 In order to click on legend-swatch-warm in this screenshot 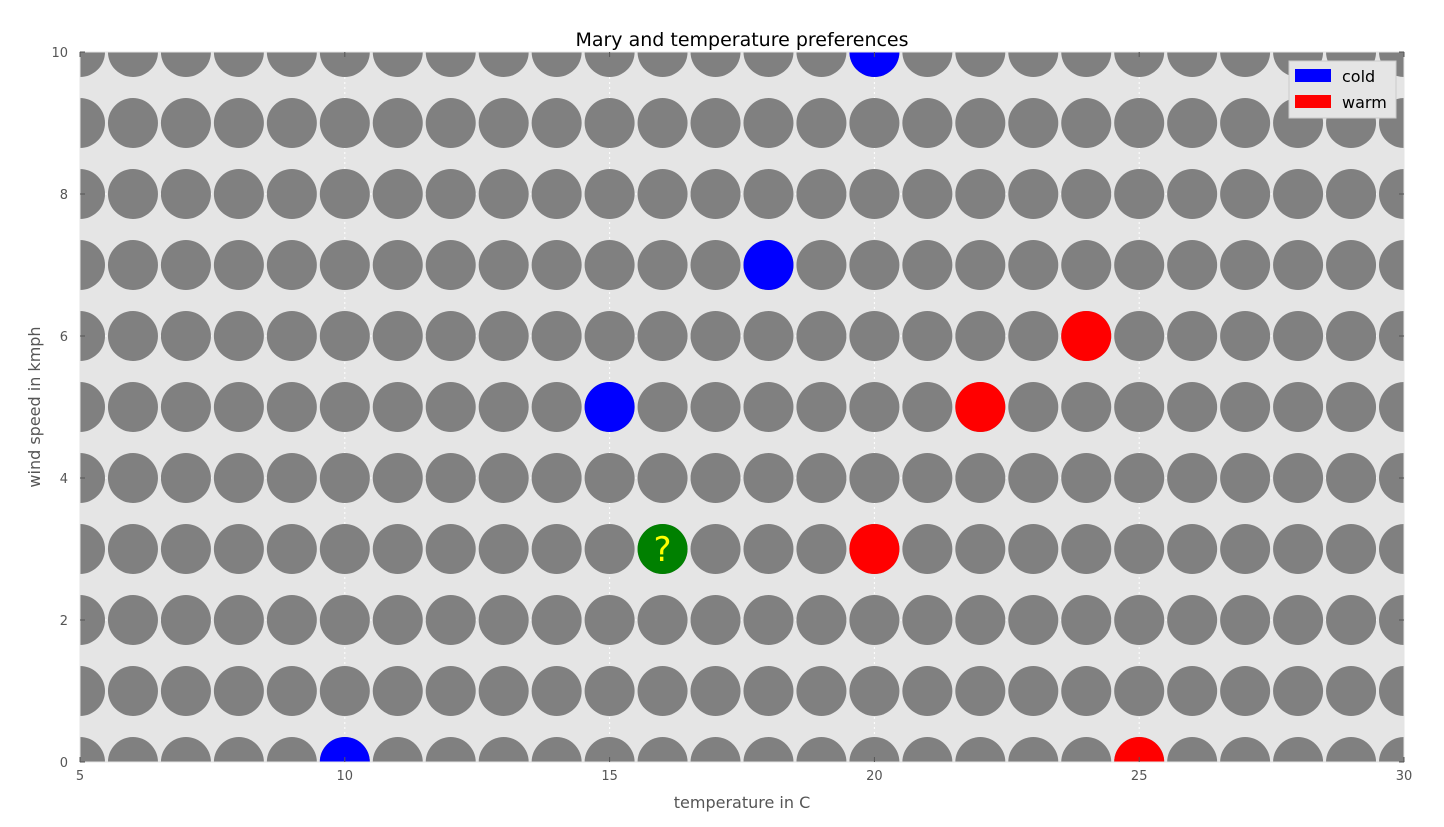, I will do `click(1313, 101)`.